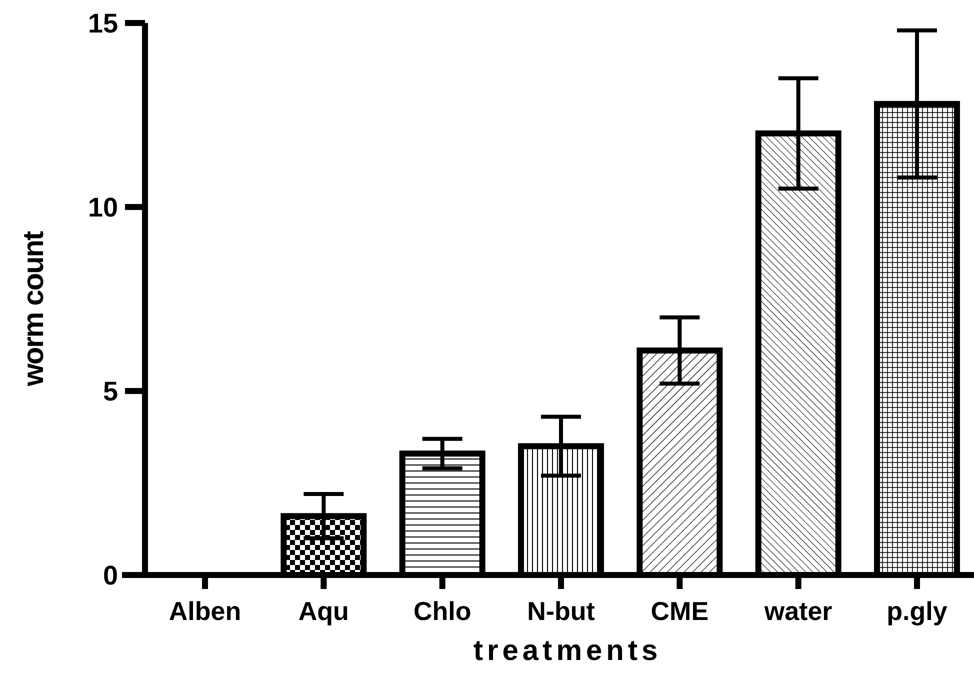 The width and height of the screenshot is (974, 687). Describe the element at coordinates (679, 611) in the screenshot. I see `x-tick-label: CME` at that location.